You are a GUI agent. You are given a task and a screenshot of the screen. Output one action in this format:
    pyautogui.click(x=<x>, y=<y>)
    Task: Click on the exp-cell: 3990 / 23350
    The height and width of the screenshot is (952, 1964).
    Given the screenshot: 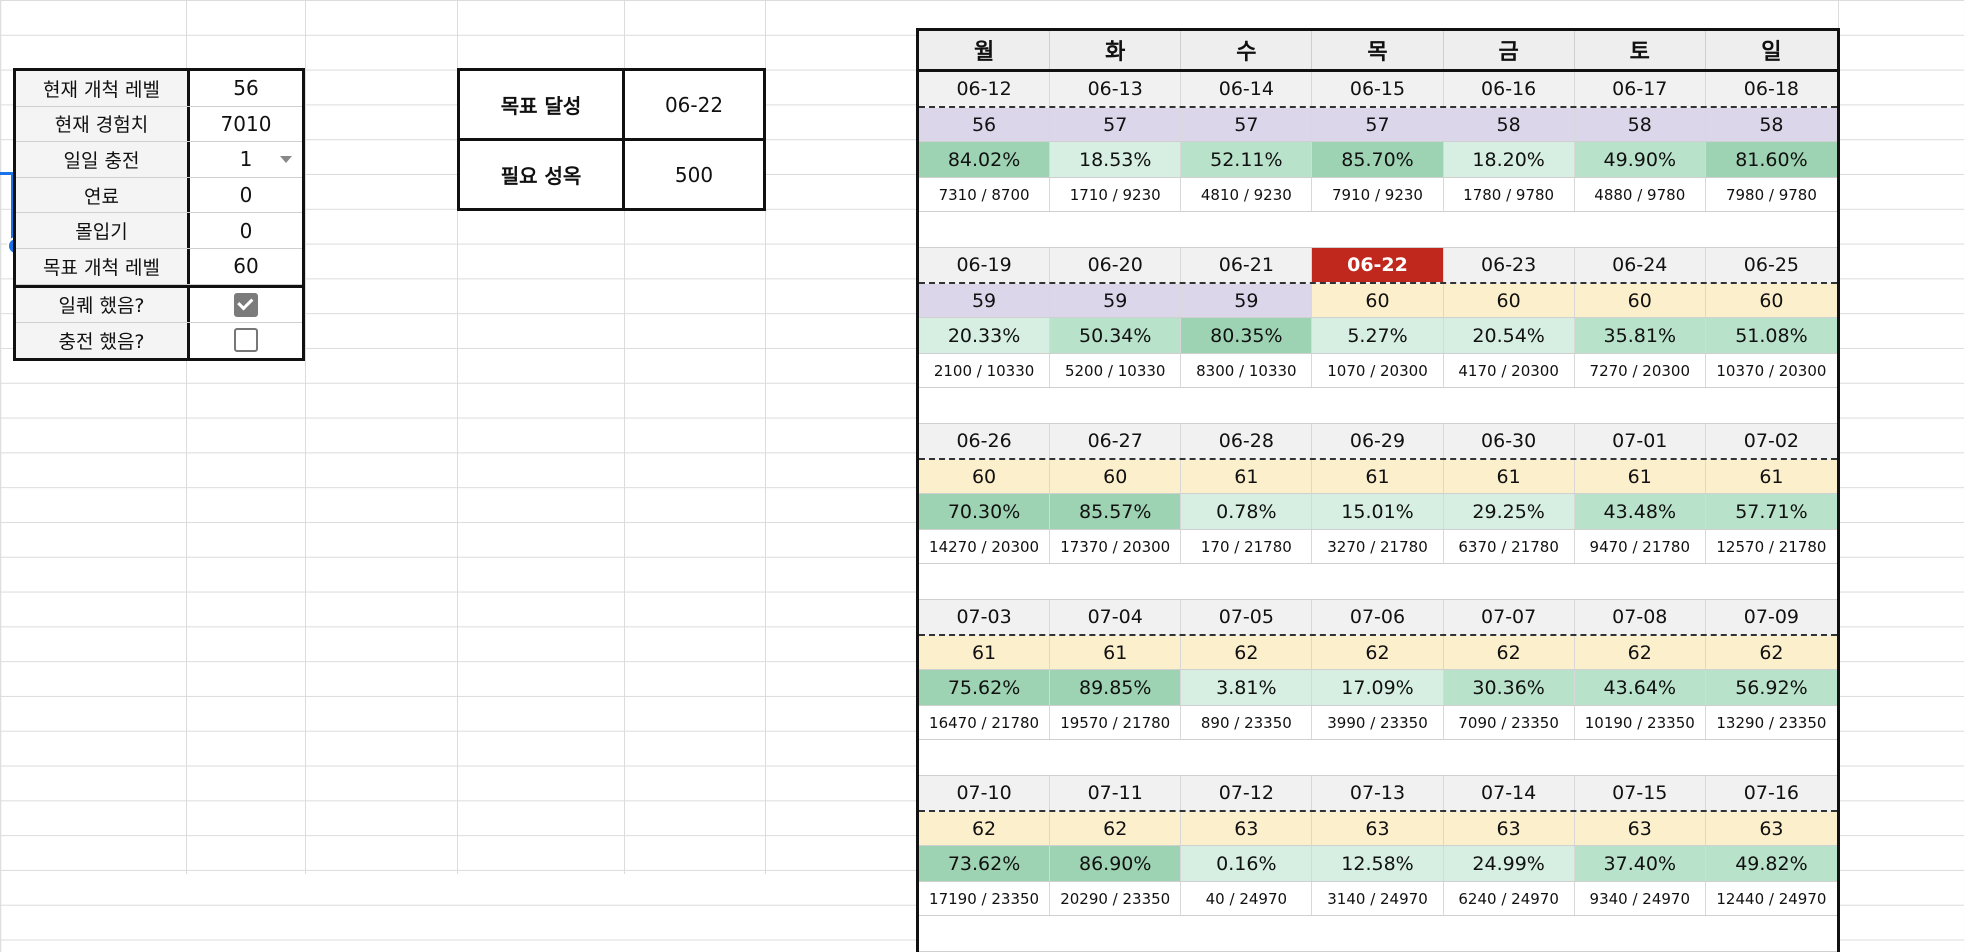 What is the action you would take?
    pyautogui.click(x=1378, y=722)
    